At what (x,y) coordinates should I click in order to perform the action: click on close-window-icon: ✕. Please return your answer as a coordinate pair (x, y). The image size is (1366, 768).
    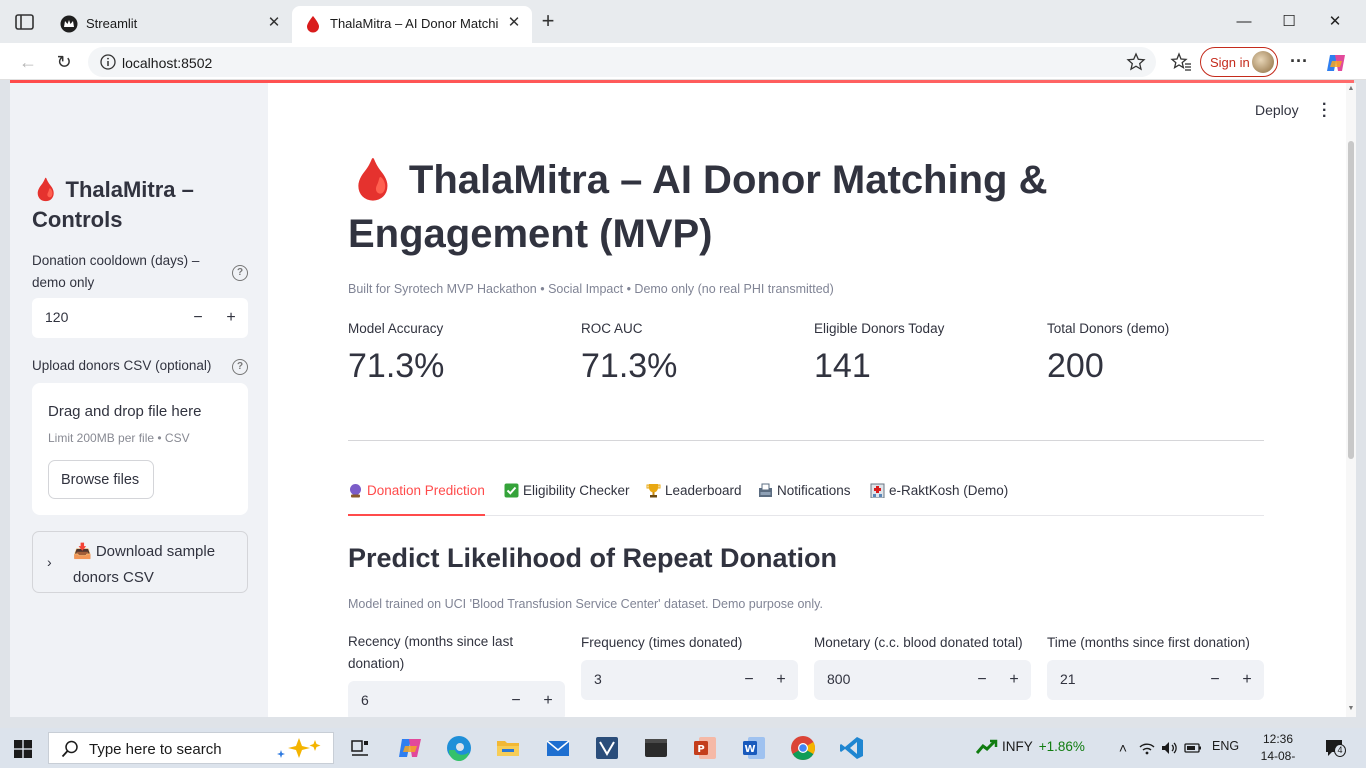
    Looking at the image, I should click on (1335, 21).